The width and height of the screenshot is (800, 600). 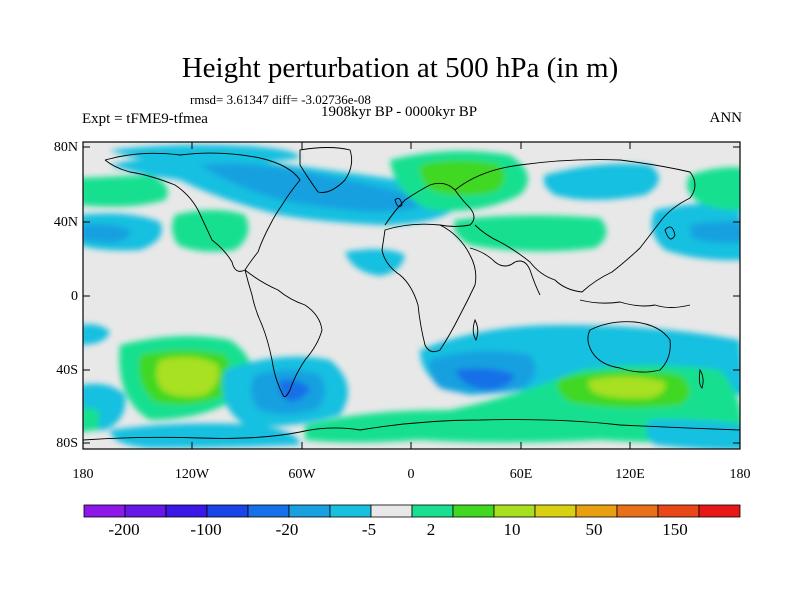 I want to click on coast-arabia, so click(x=505, y=271).